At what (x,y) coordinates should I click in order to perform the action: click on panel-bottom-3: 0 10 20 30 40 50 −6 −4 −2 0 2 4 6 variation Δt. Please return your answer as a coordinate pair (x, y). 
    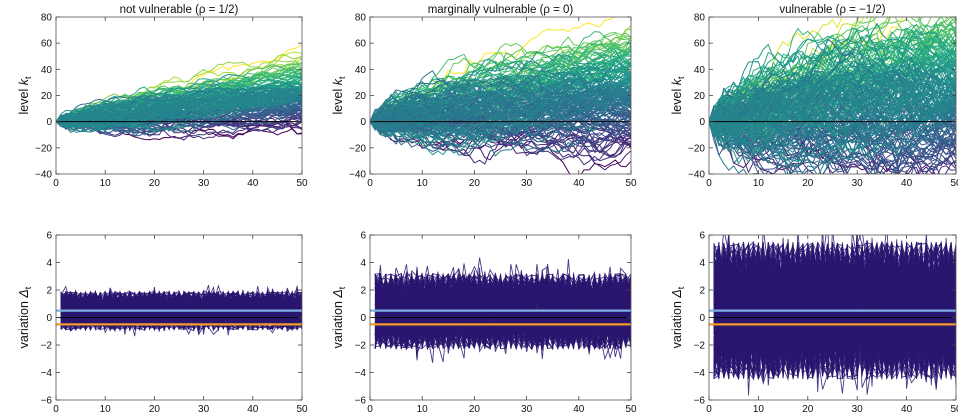
    Looking at the image, I should click on (814, 322).